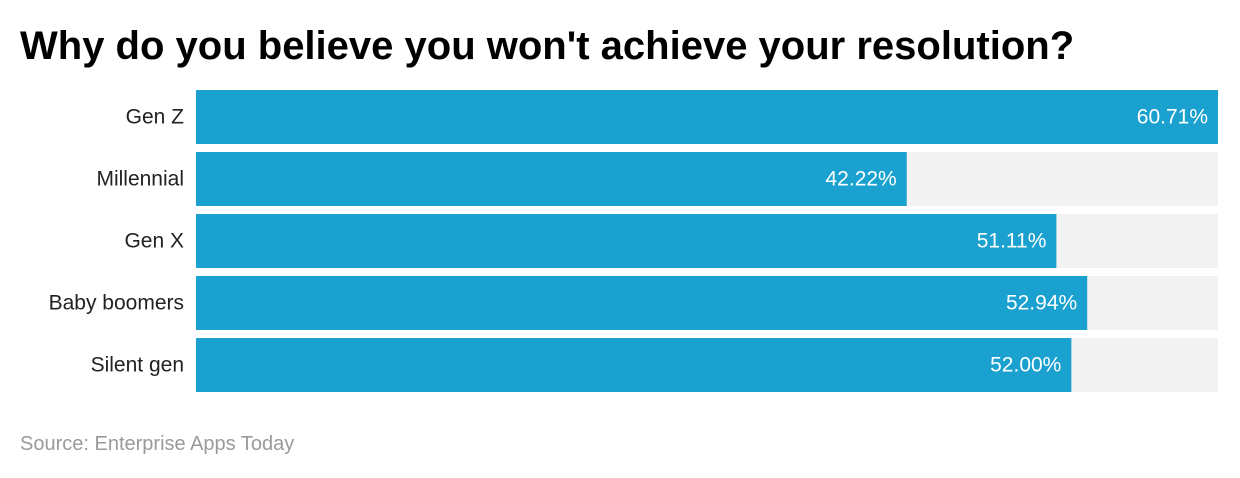 The height and width of the screenshot is (478, 1240). Describe the element at coordinates (1025, 365) in the screenshot. I see `value-label: 52.00%` at that location.